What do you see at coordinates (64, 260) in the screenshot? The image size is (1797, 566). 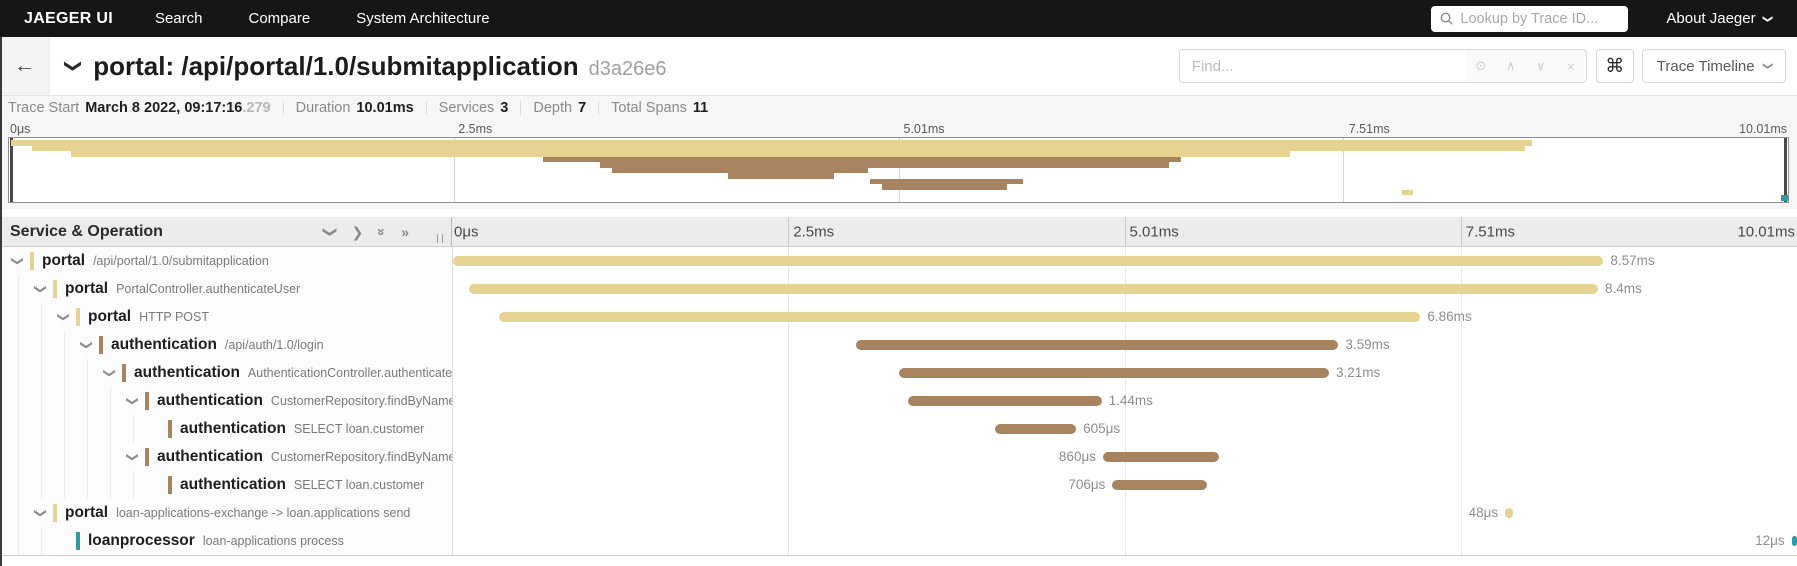 I see `service-name: portal` at bounding box center [64, 260].